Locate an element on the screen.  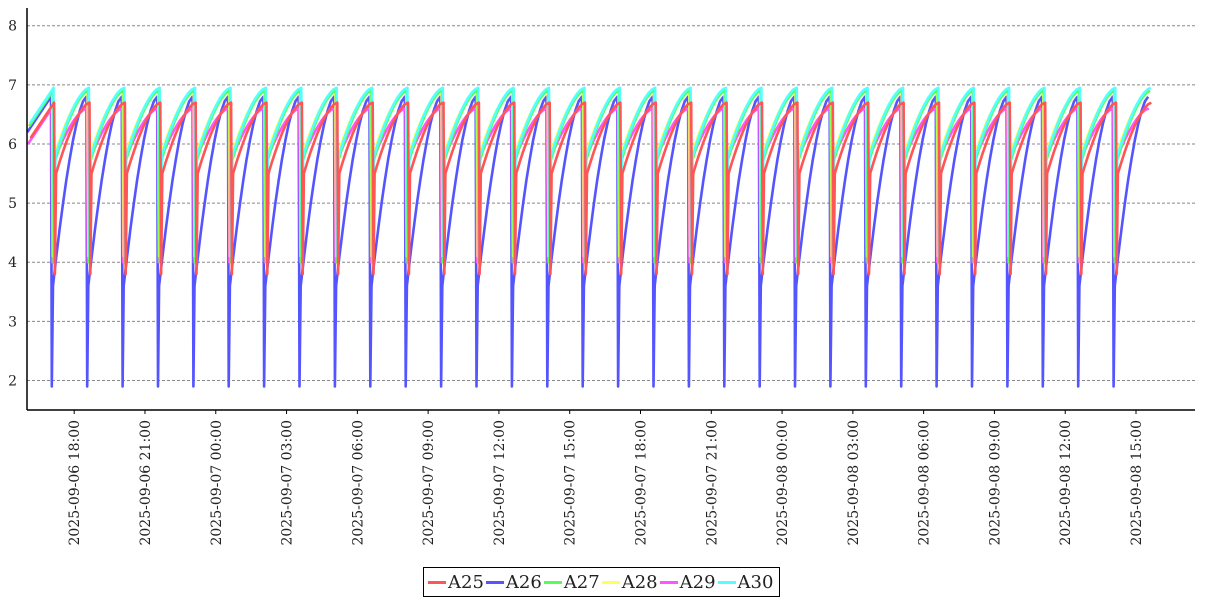
legend-item-a28: A28 is located at coordinates (629, 582).